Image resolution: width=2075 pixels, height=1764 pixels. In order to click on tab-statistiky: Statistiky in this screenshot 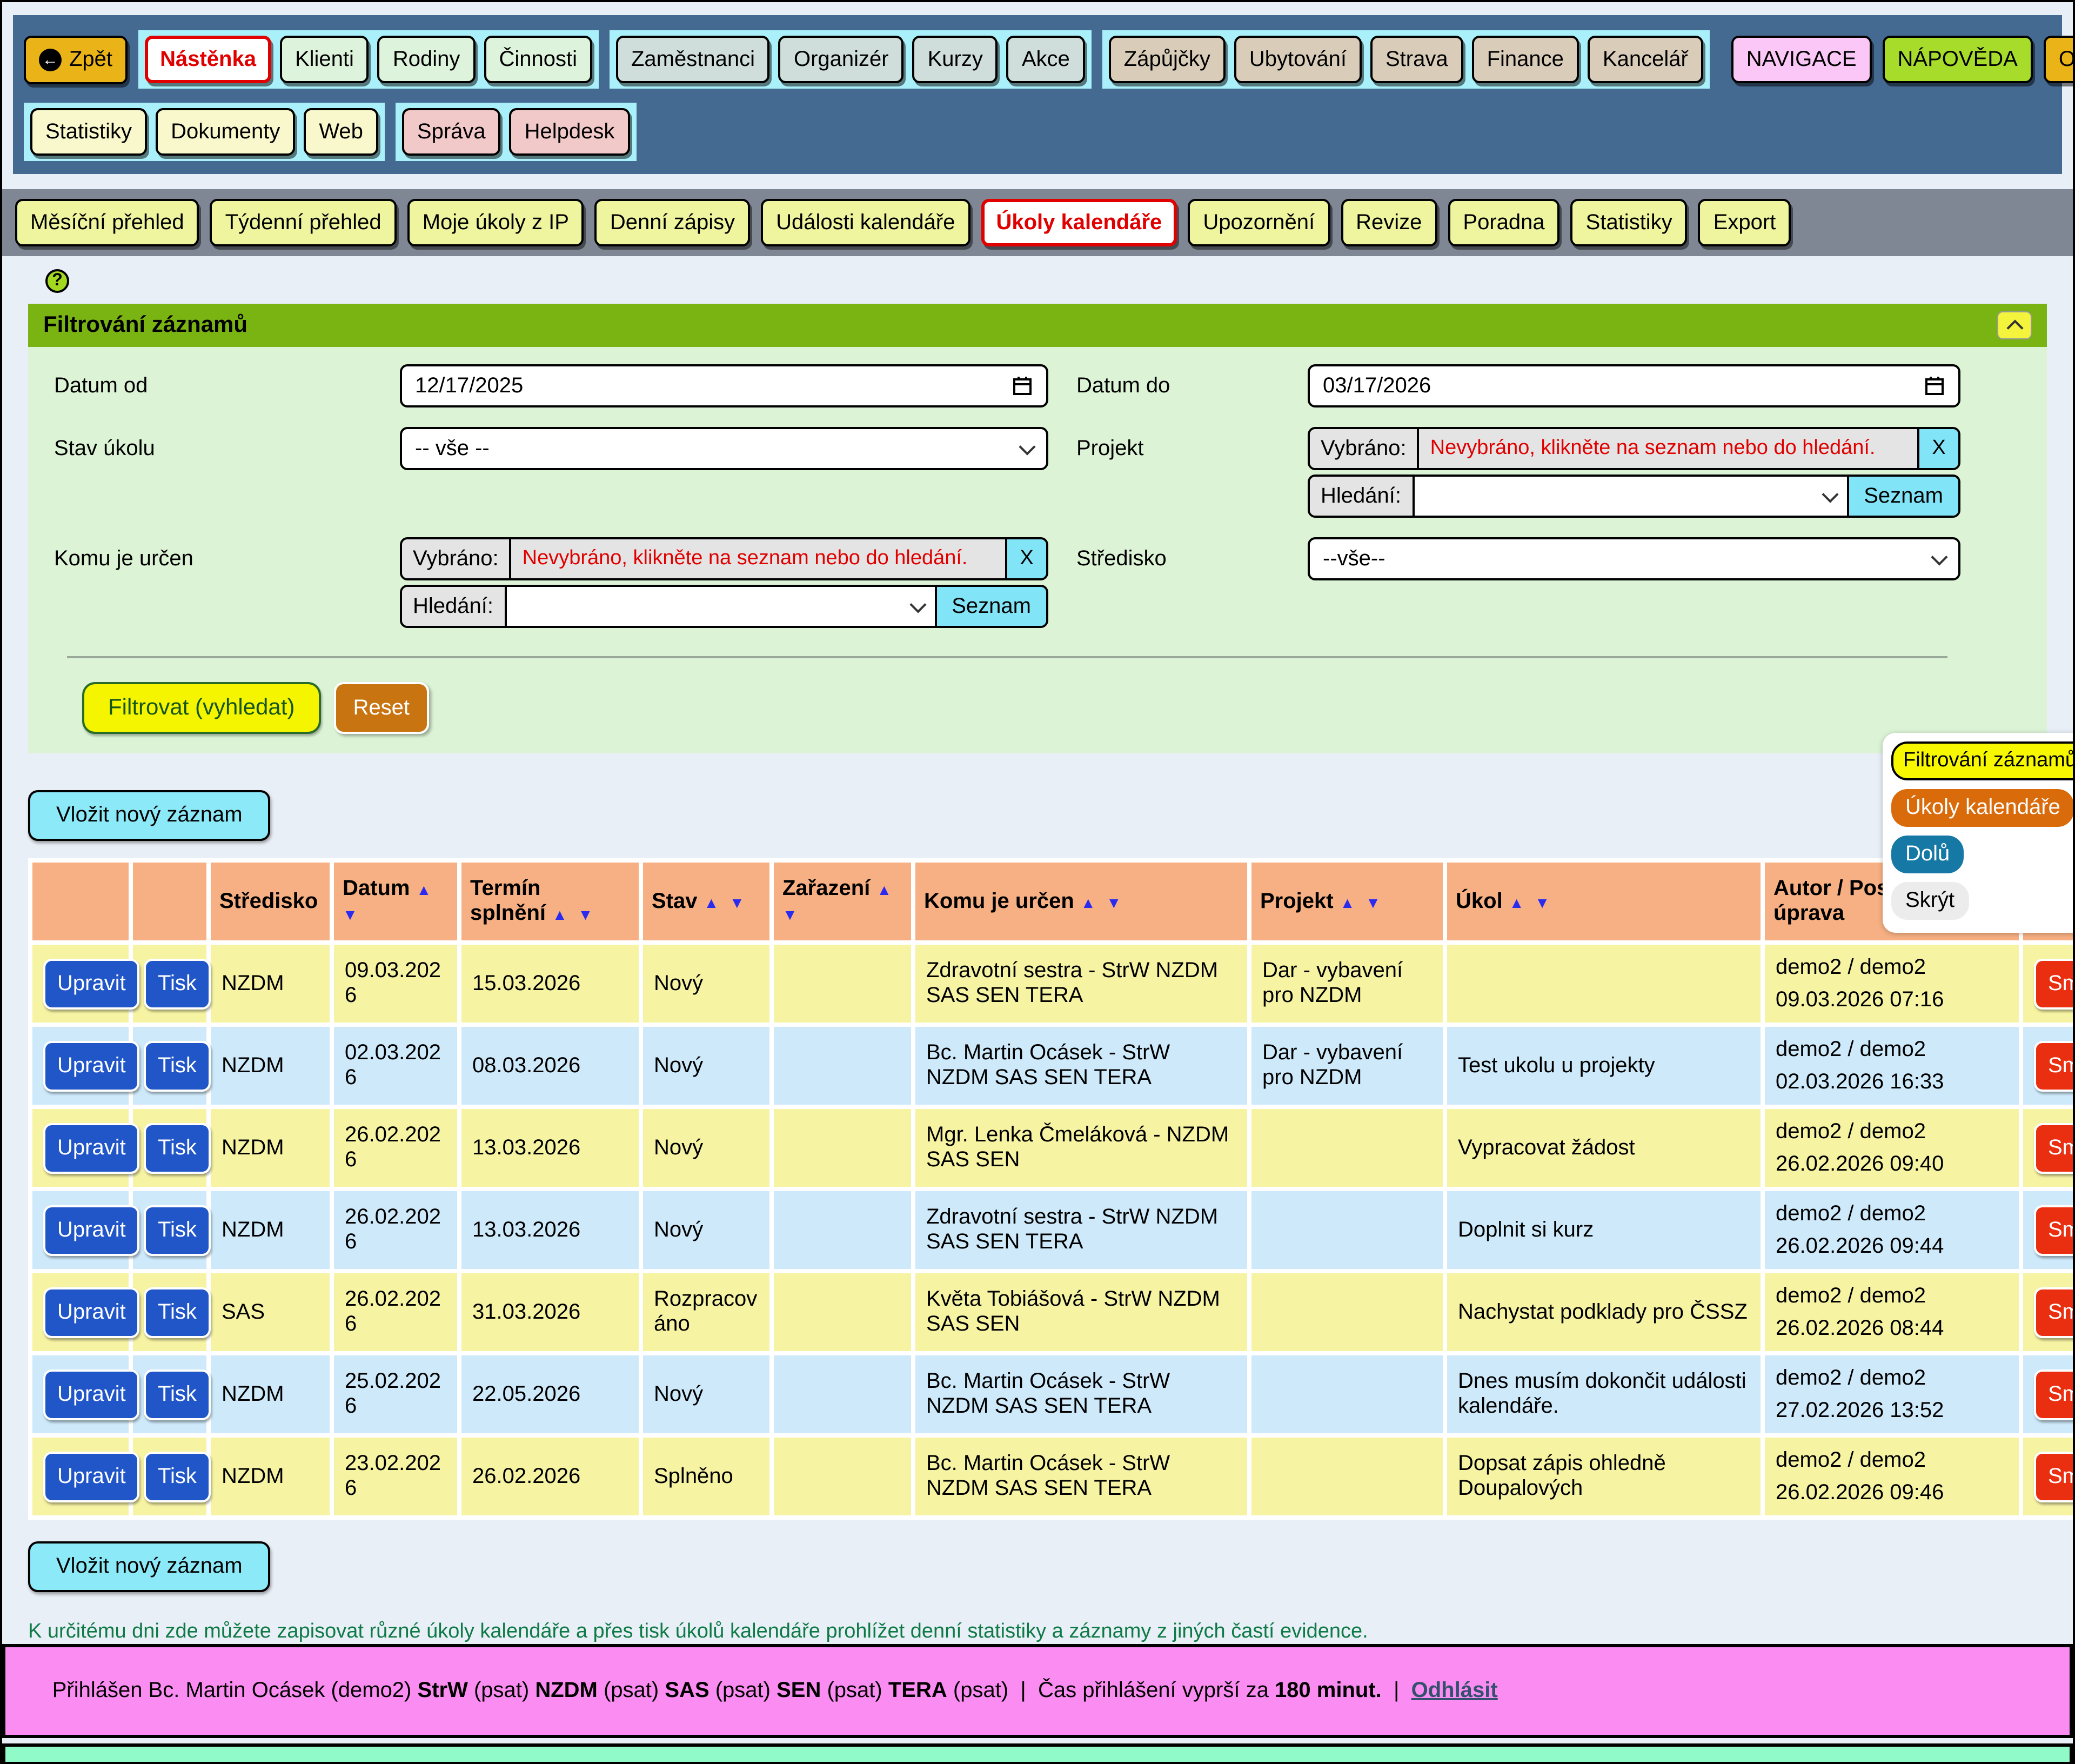, I will do `click(1629, 222)`.